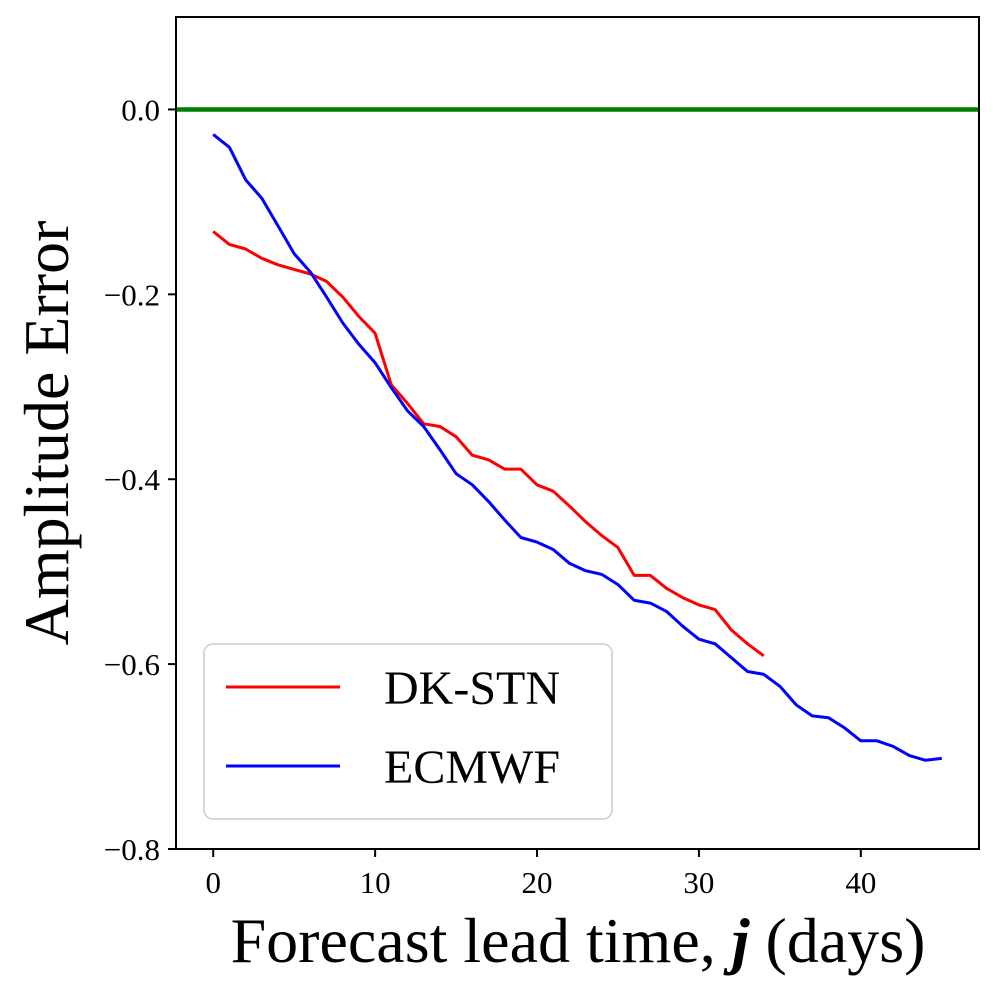 Image resolution: width=997 pixels, height=993 pixels. What do you see at coordinates (132, 294) in the screenshot?
I see `y-tick-label: −0.2` at bounding box center [132, 294].